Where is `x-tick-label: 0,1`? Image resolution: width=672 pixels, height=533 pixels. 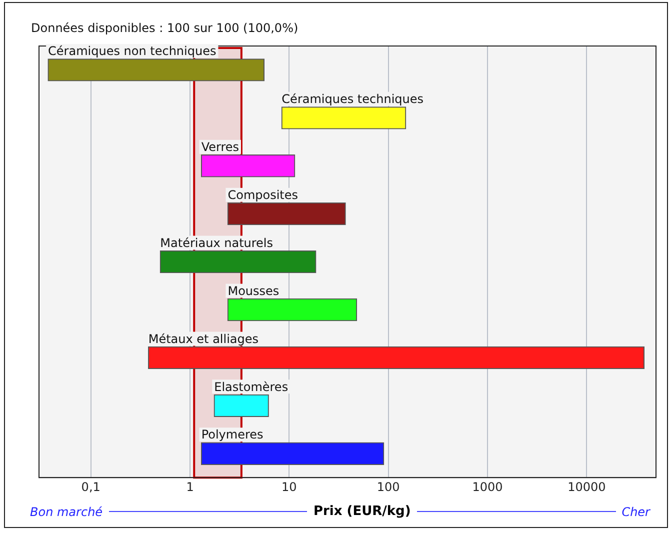
x-tick-label: 0,1 is located at coordinates (90, 487).